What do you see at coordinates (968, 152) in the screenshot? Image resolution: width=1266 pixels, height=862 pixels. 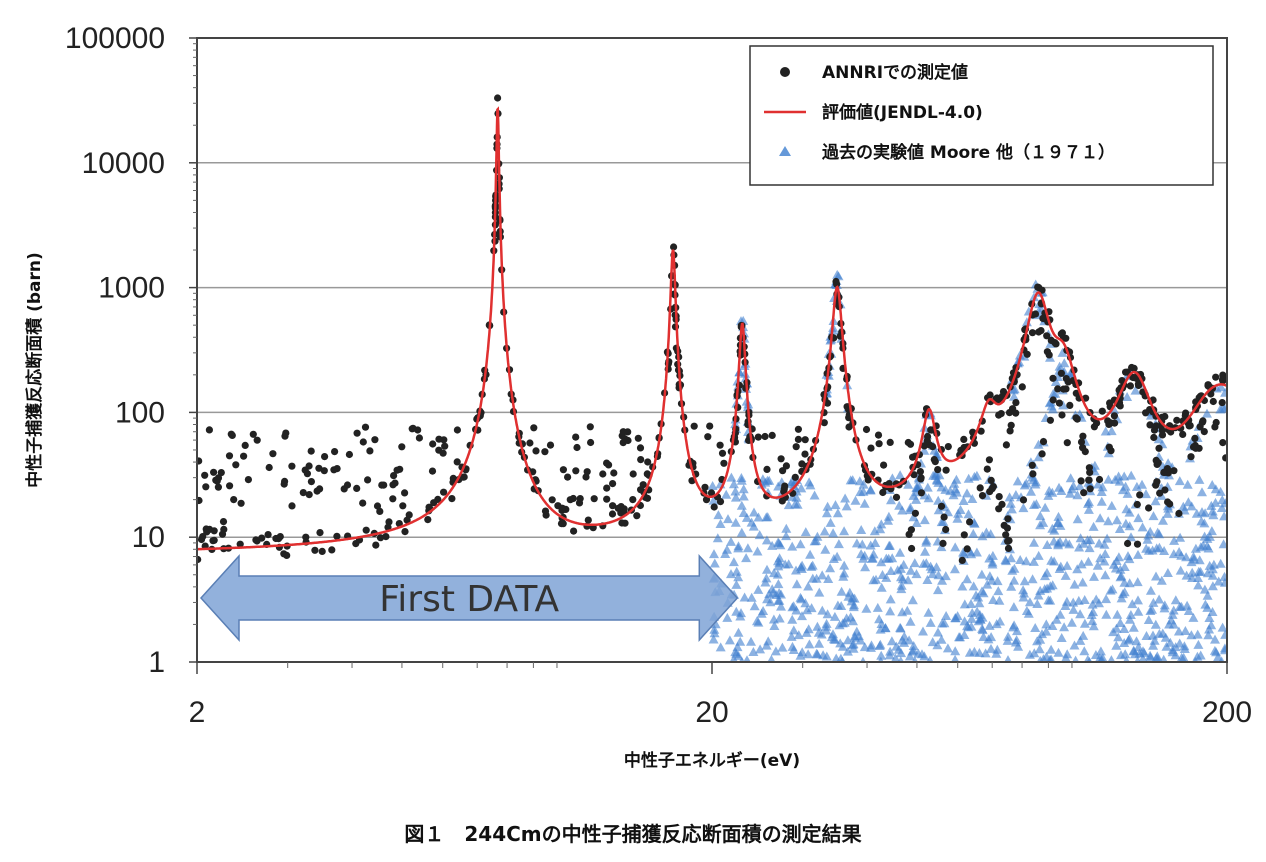 I see `legend-label-past: 過去の実験値 Moore 他（１９７１）` at bounding box center [968, 152].